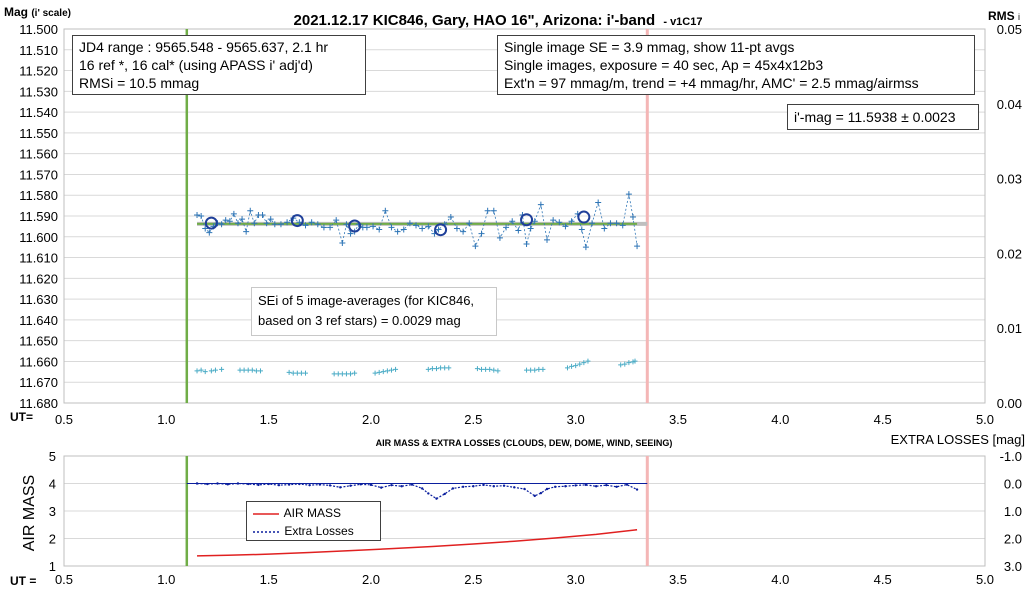 The height and width of the screenshot is (592, 1031). Describe the element at coordinates (38, 237) in the screenshot. I see `y-tick-label: 11.600` at that location.